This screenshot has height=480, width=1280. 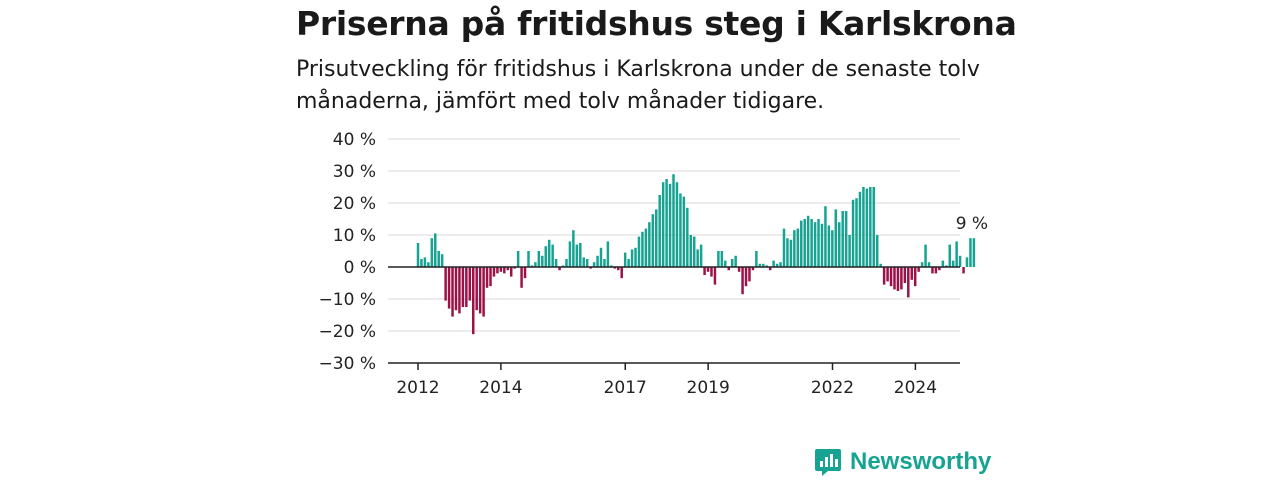 What do you see at coordinates (500, 388) in the screenshot?
I see `x-tick-label: 2014` at bounding box center [500, 388].